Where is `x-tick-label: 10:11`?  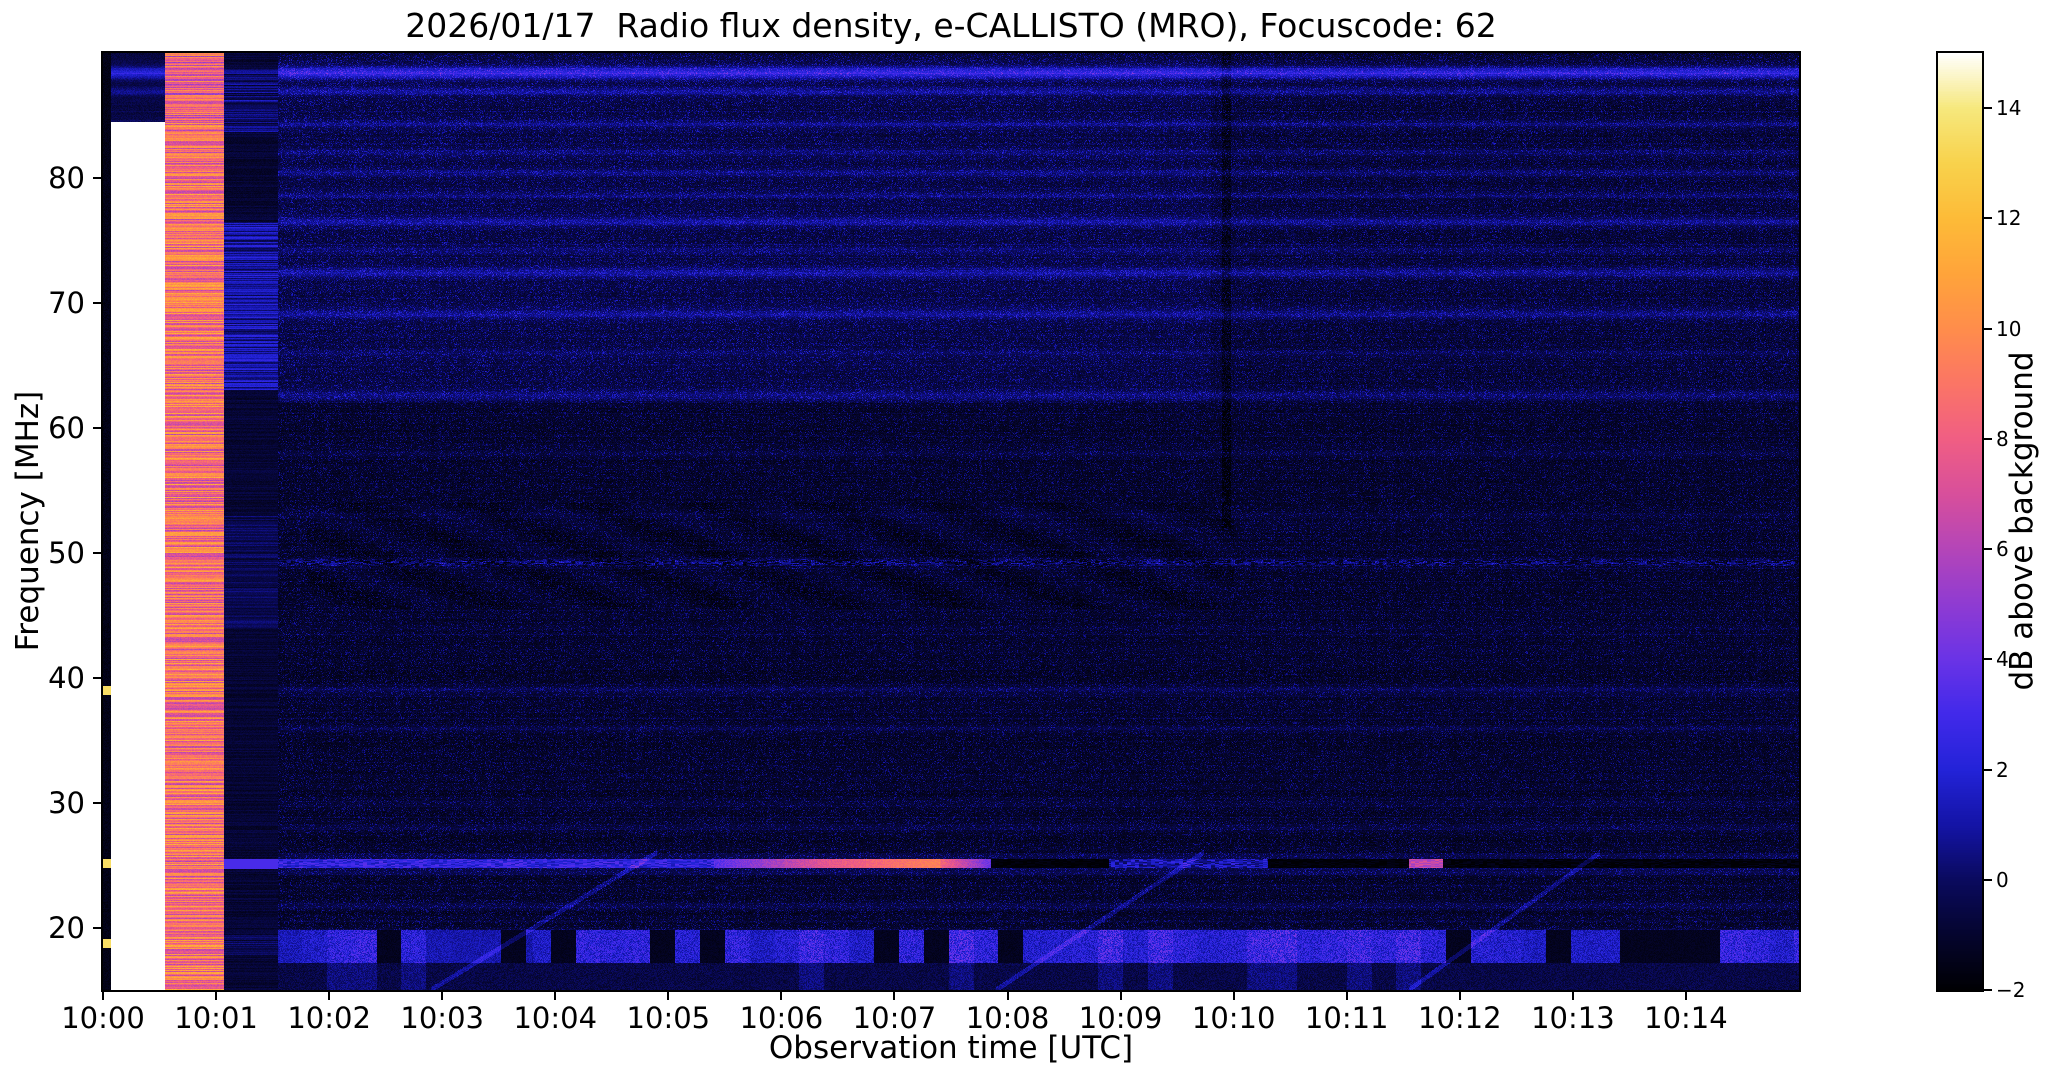
x-tick-label: 10:11 is located at coordinates (1346, 1018).